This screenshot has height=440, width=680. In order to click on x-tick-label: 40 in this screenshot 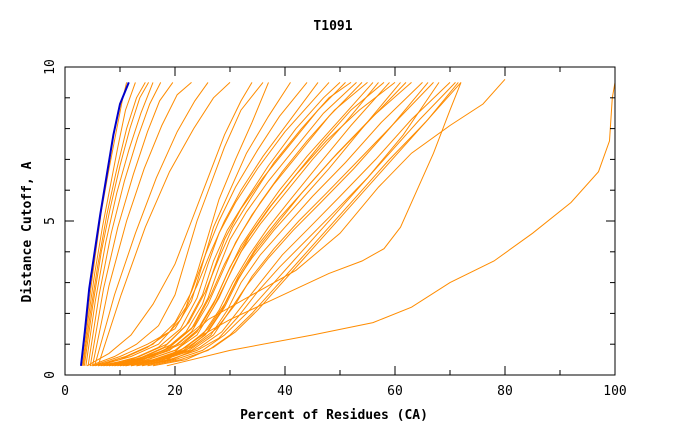, I will do `click(285, 391)`.